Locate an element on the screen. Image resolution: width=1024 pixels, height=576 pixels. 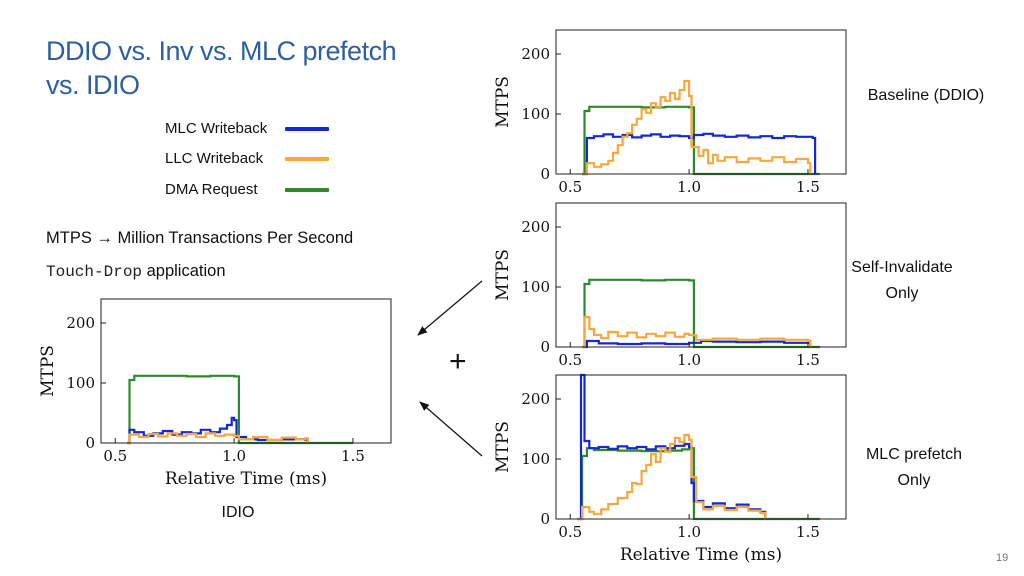
legend-label: LLC Writeback is located at coordinates (214, 158).